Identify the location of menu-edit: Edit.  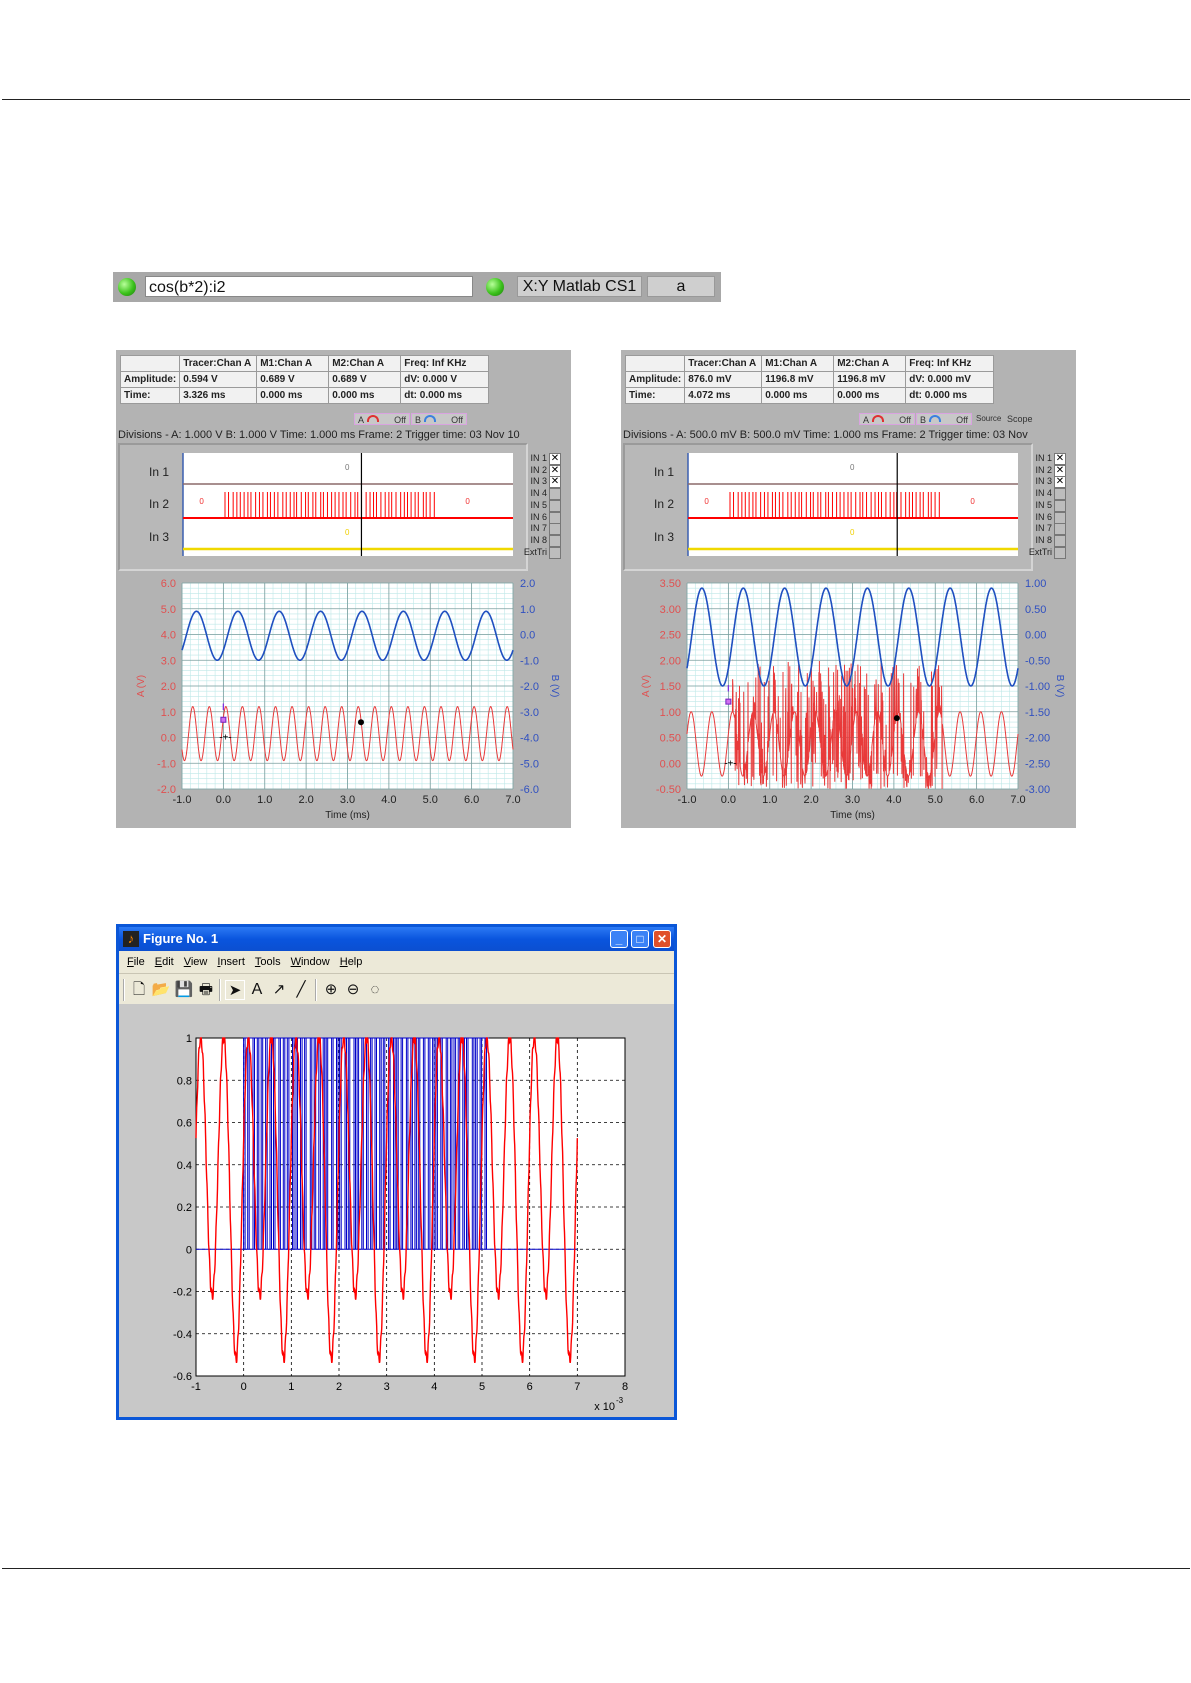
(164, 962).